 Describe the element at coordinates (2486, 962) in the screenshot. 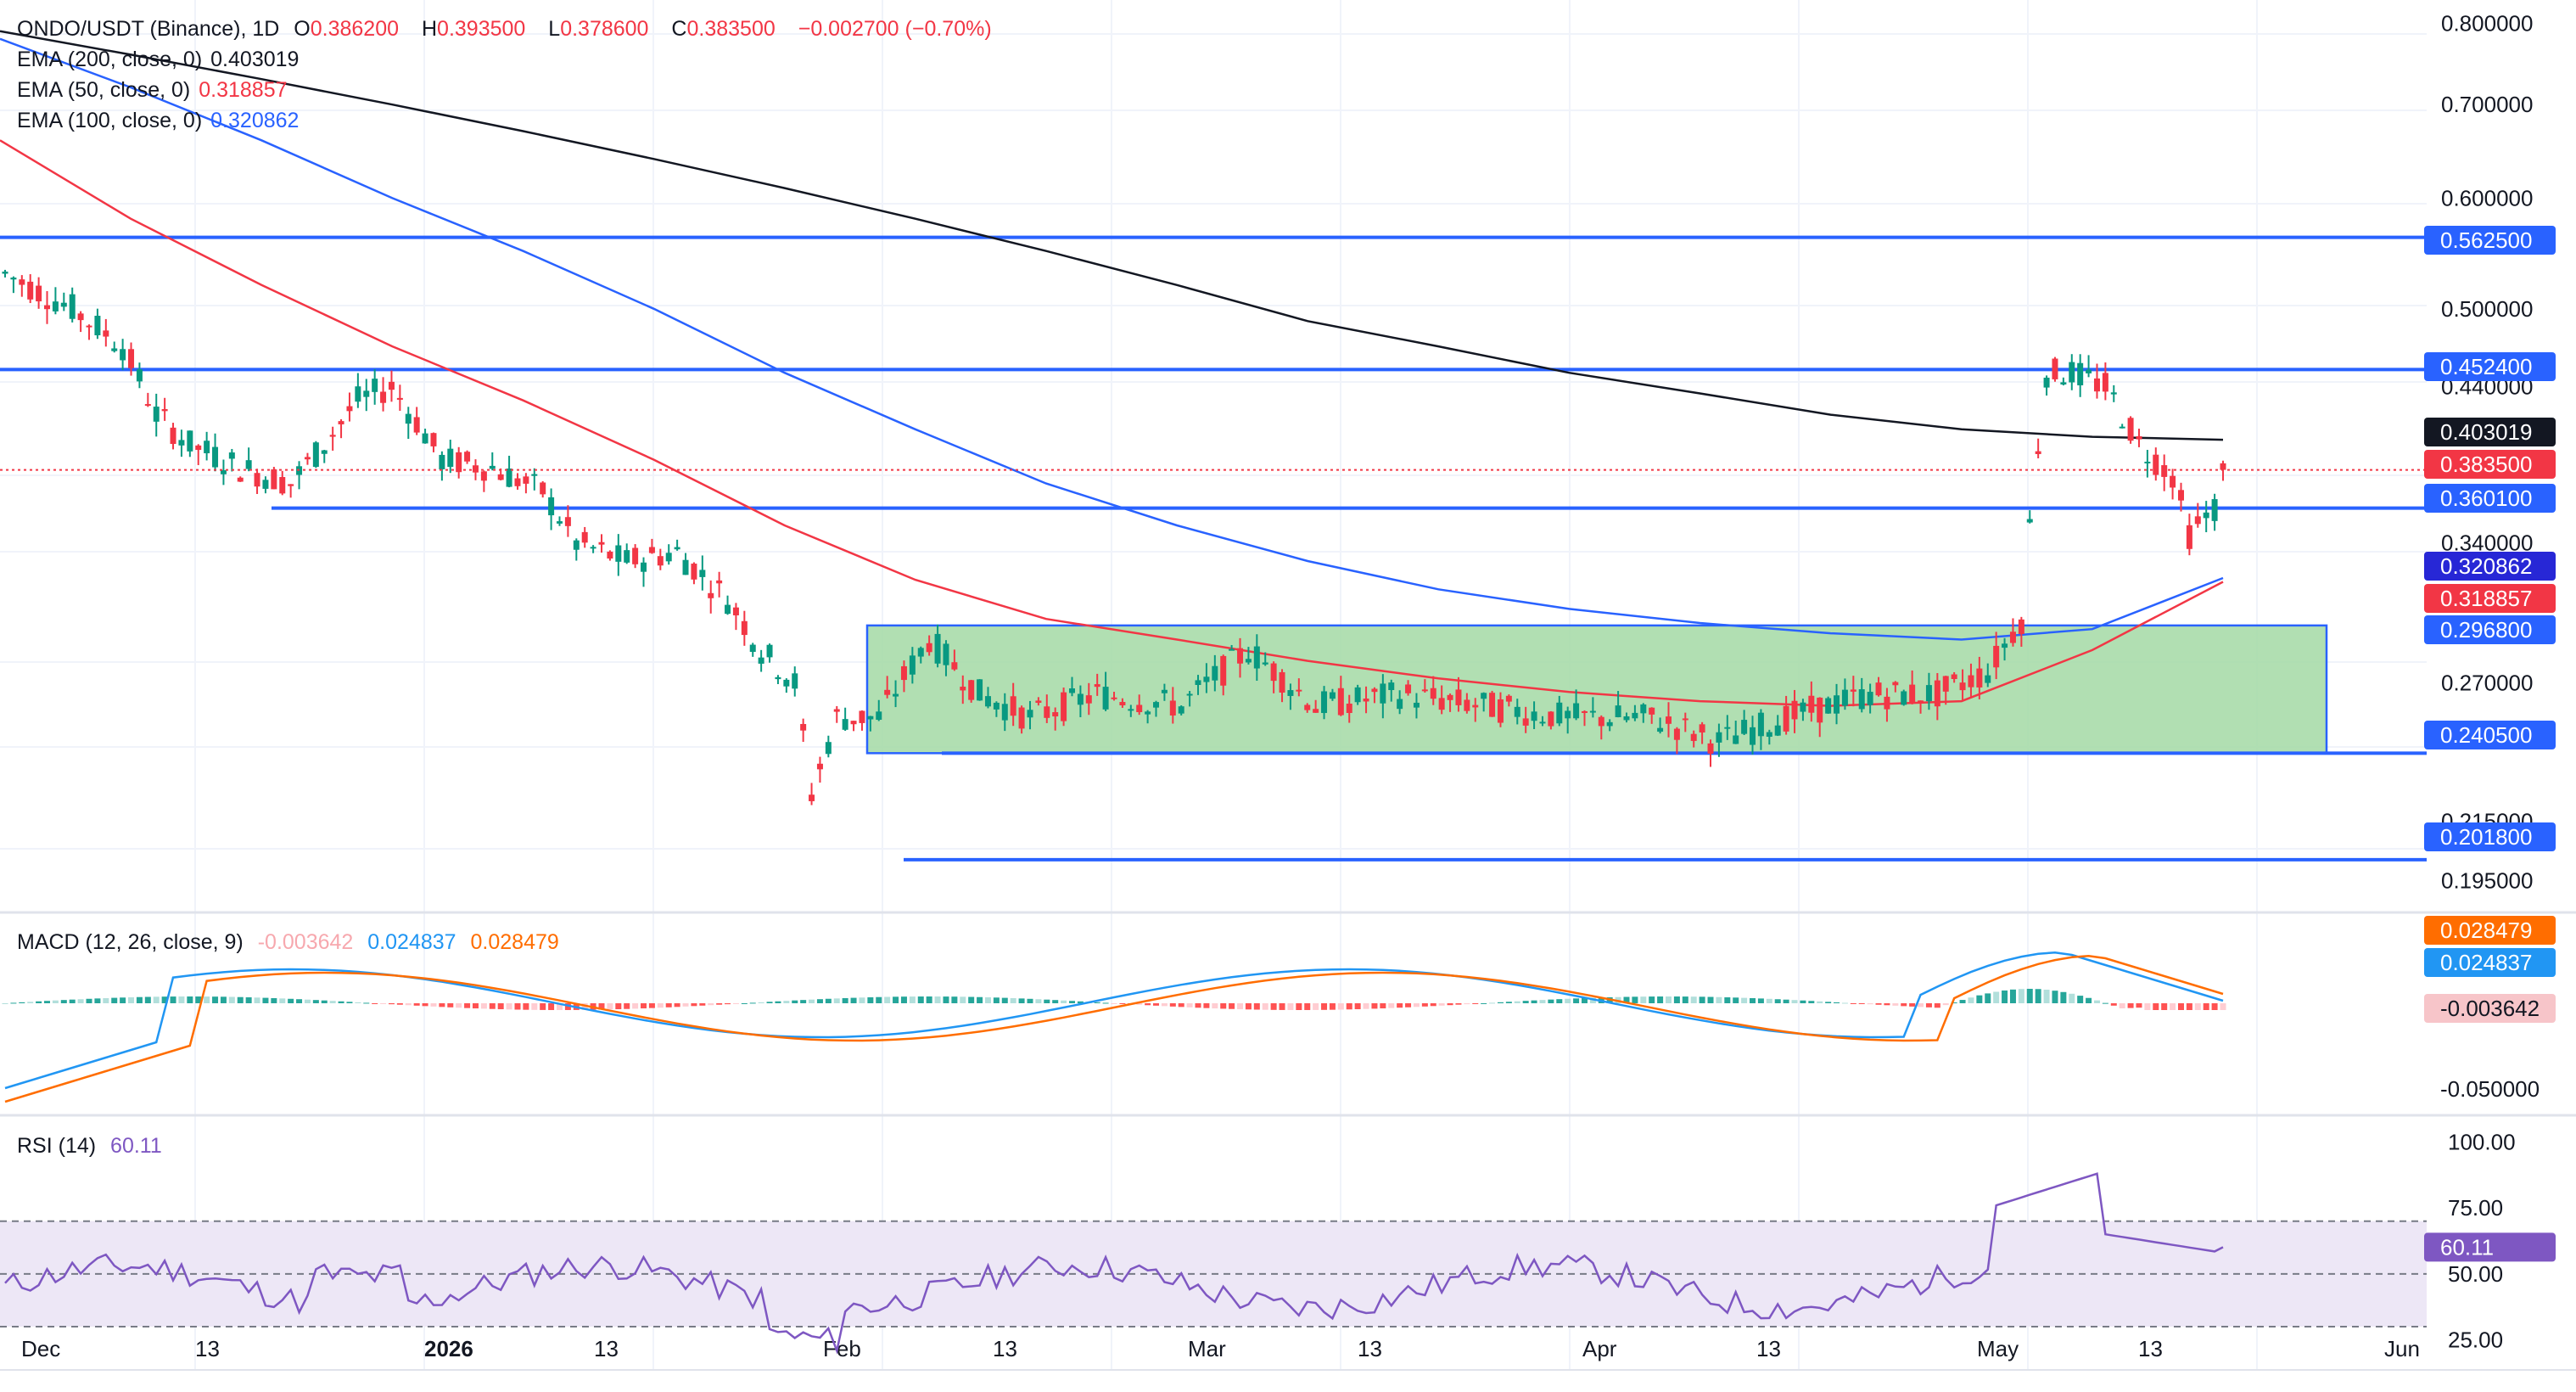

I see `macd-tag-label: 0.024837` at that location.